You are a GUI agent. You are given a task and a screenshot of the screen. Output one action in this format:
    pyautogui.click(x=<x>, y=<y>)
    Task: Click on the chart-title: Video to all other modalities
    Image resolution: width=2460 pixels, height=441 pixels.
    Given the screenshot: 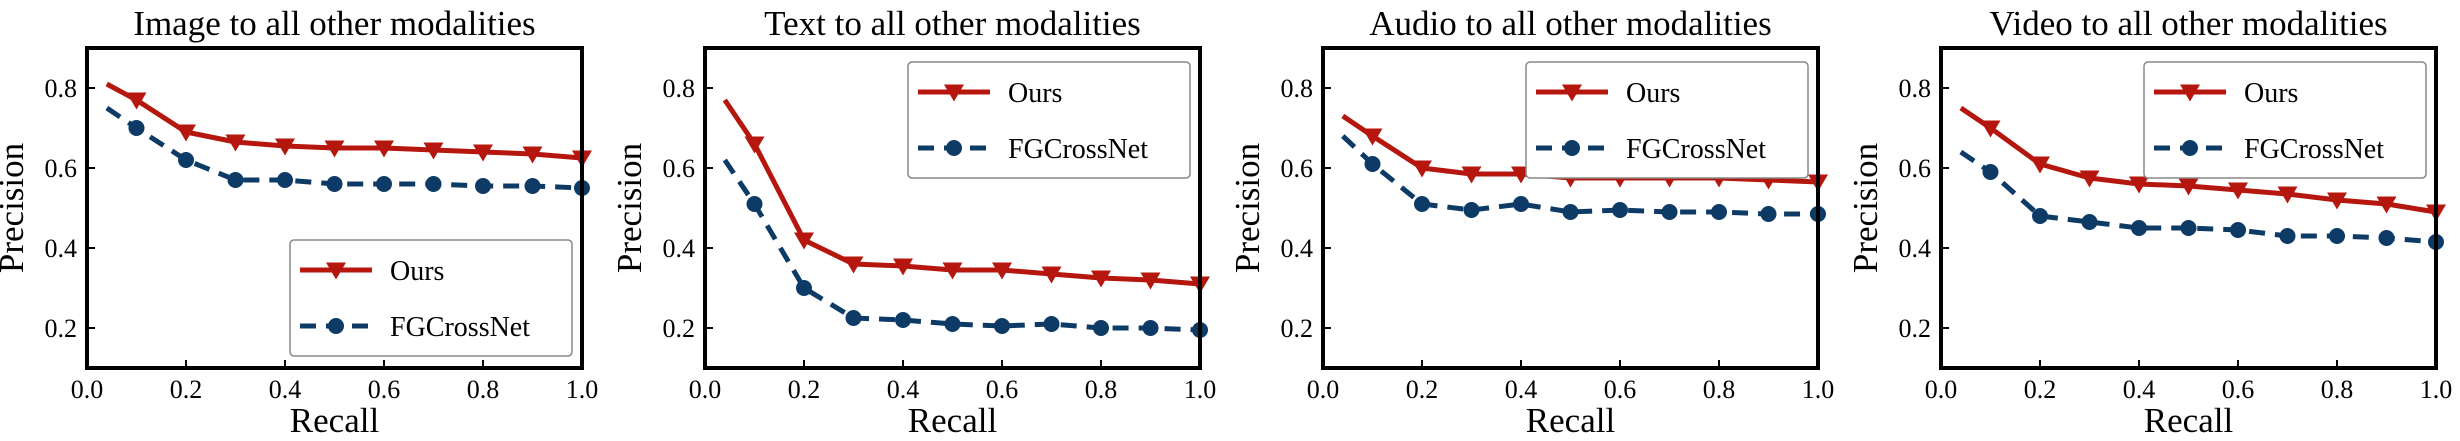 What is the action you would take?
    pyautogui.click(x=2188, y=23)
    